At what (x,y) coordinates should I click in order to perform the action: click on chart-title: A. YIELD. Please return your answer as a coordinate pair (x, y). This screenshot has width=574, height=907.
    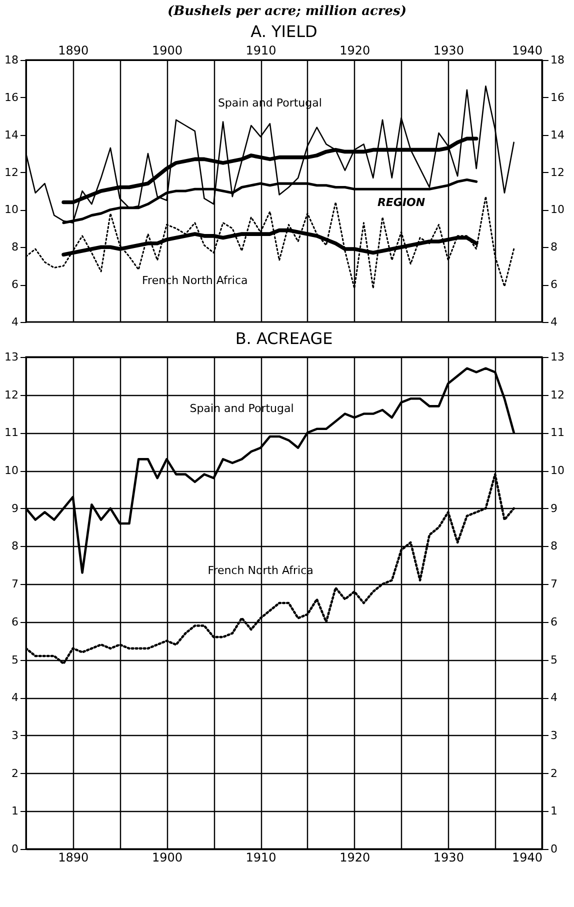
    Looking at the image, I should click on (284, 31).